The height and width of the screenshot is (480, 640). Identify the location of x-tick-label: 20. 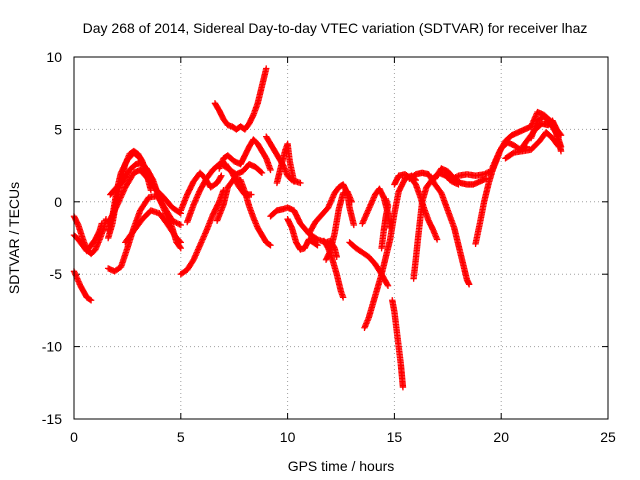
(501, 437).